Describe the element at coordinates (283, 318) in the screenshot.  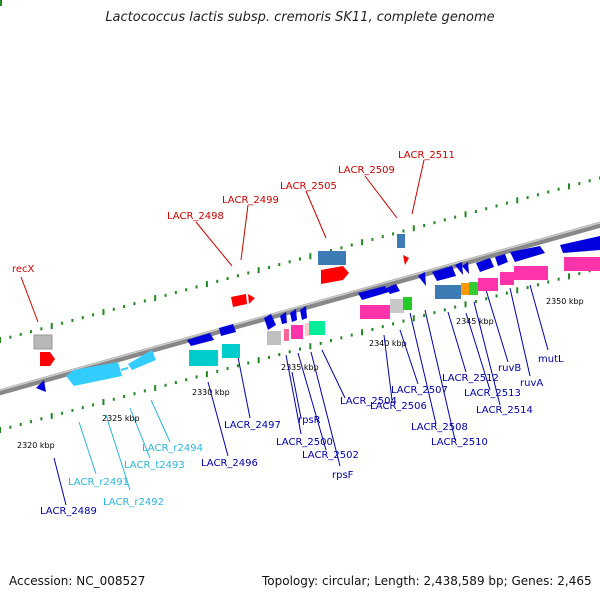
I see `gene-blue-d` at that location.